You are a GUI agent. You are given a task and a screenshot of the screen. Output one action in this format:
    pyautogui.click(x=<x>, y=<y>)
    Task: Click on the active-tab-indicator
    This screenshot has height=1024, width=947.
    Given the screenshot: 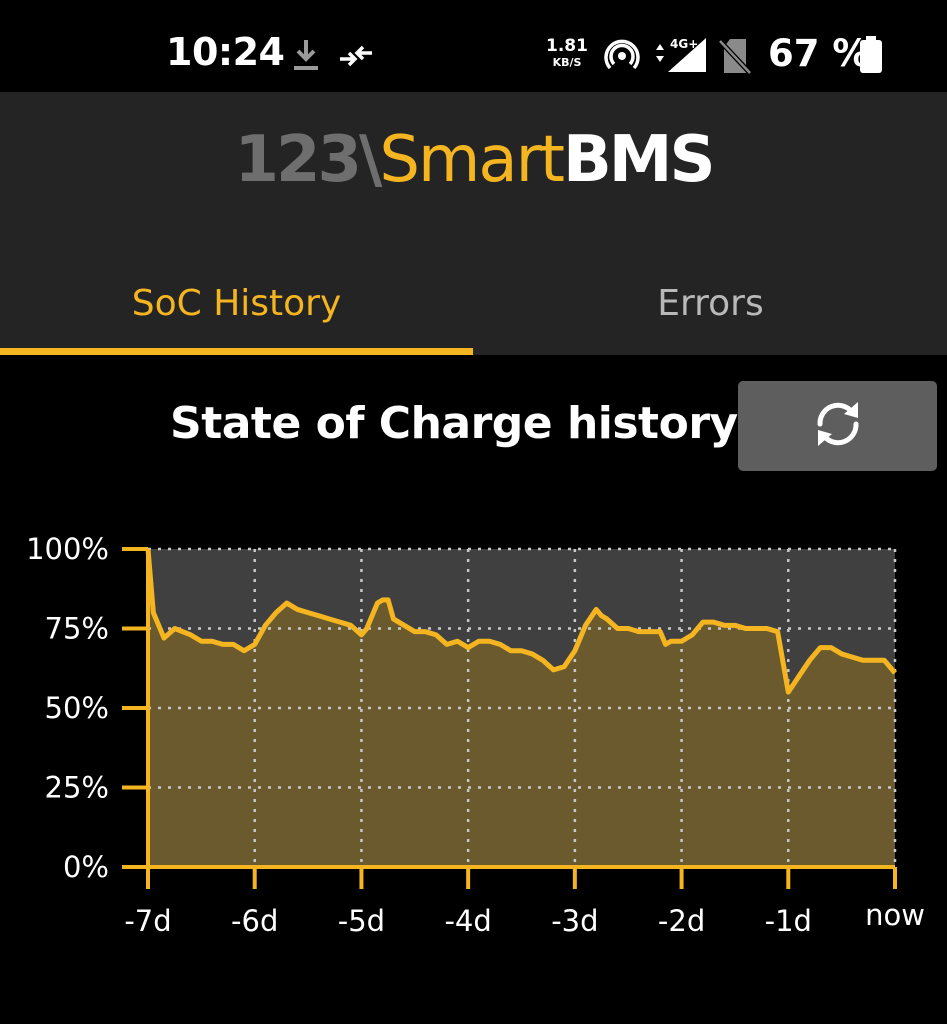 What is the action you would take?
    pyautogui.click(x=236, y=351)
    